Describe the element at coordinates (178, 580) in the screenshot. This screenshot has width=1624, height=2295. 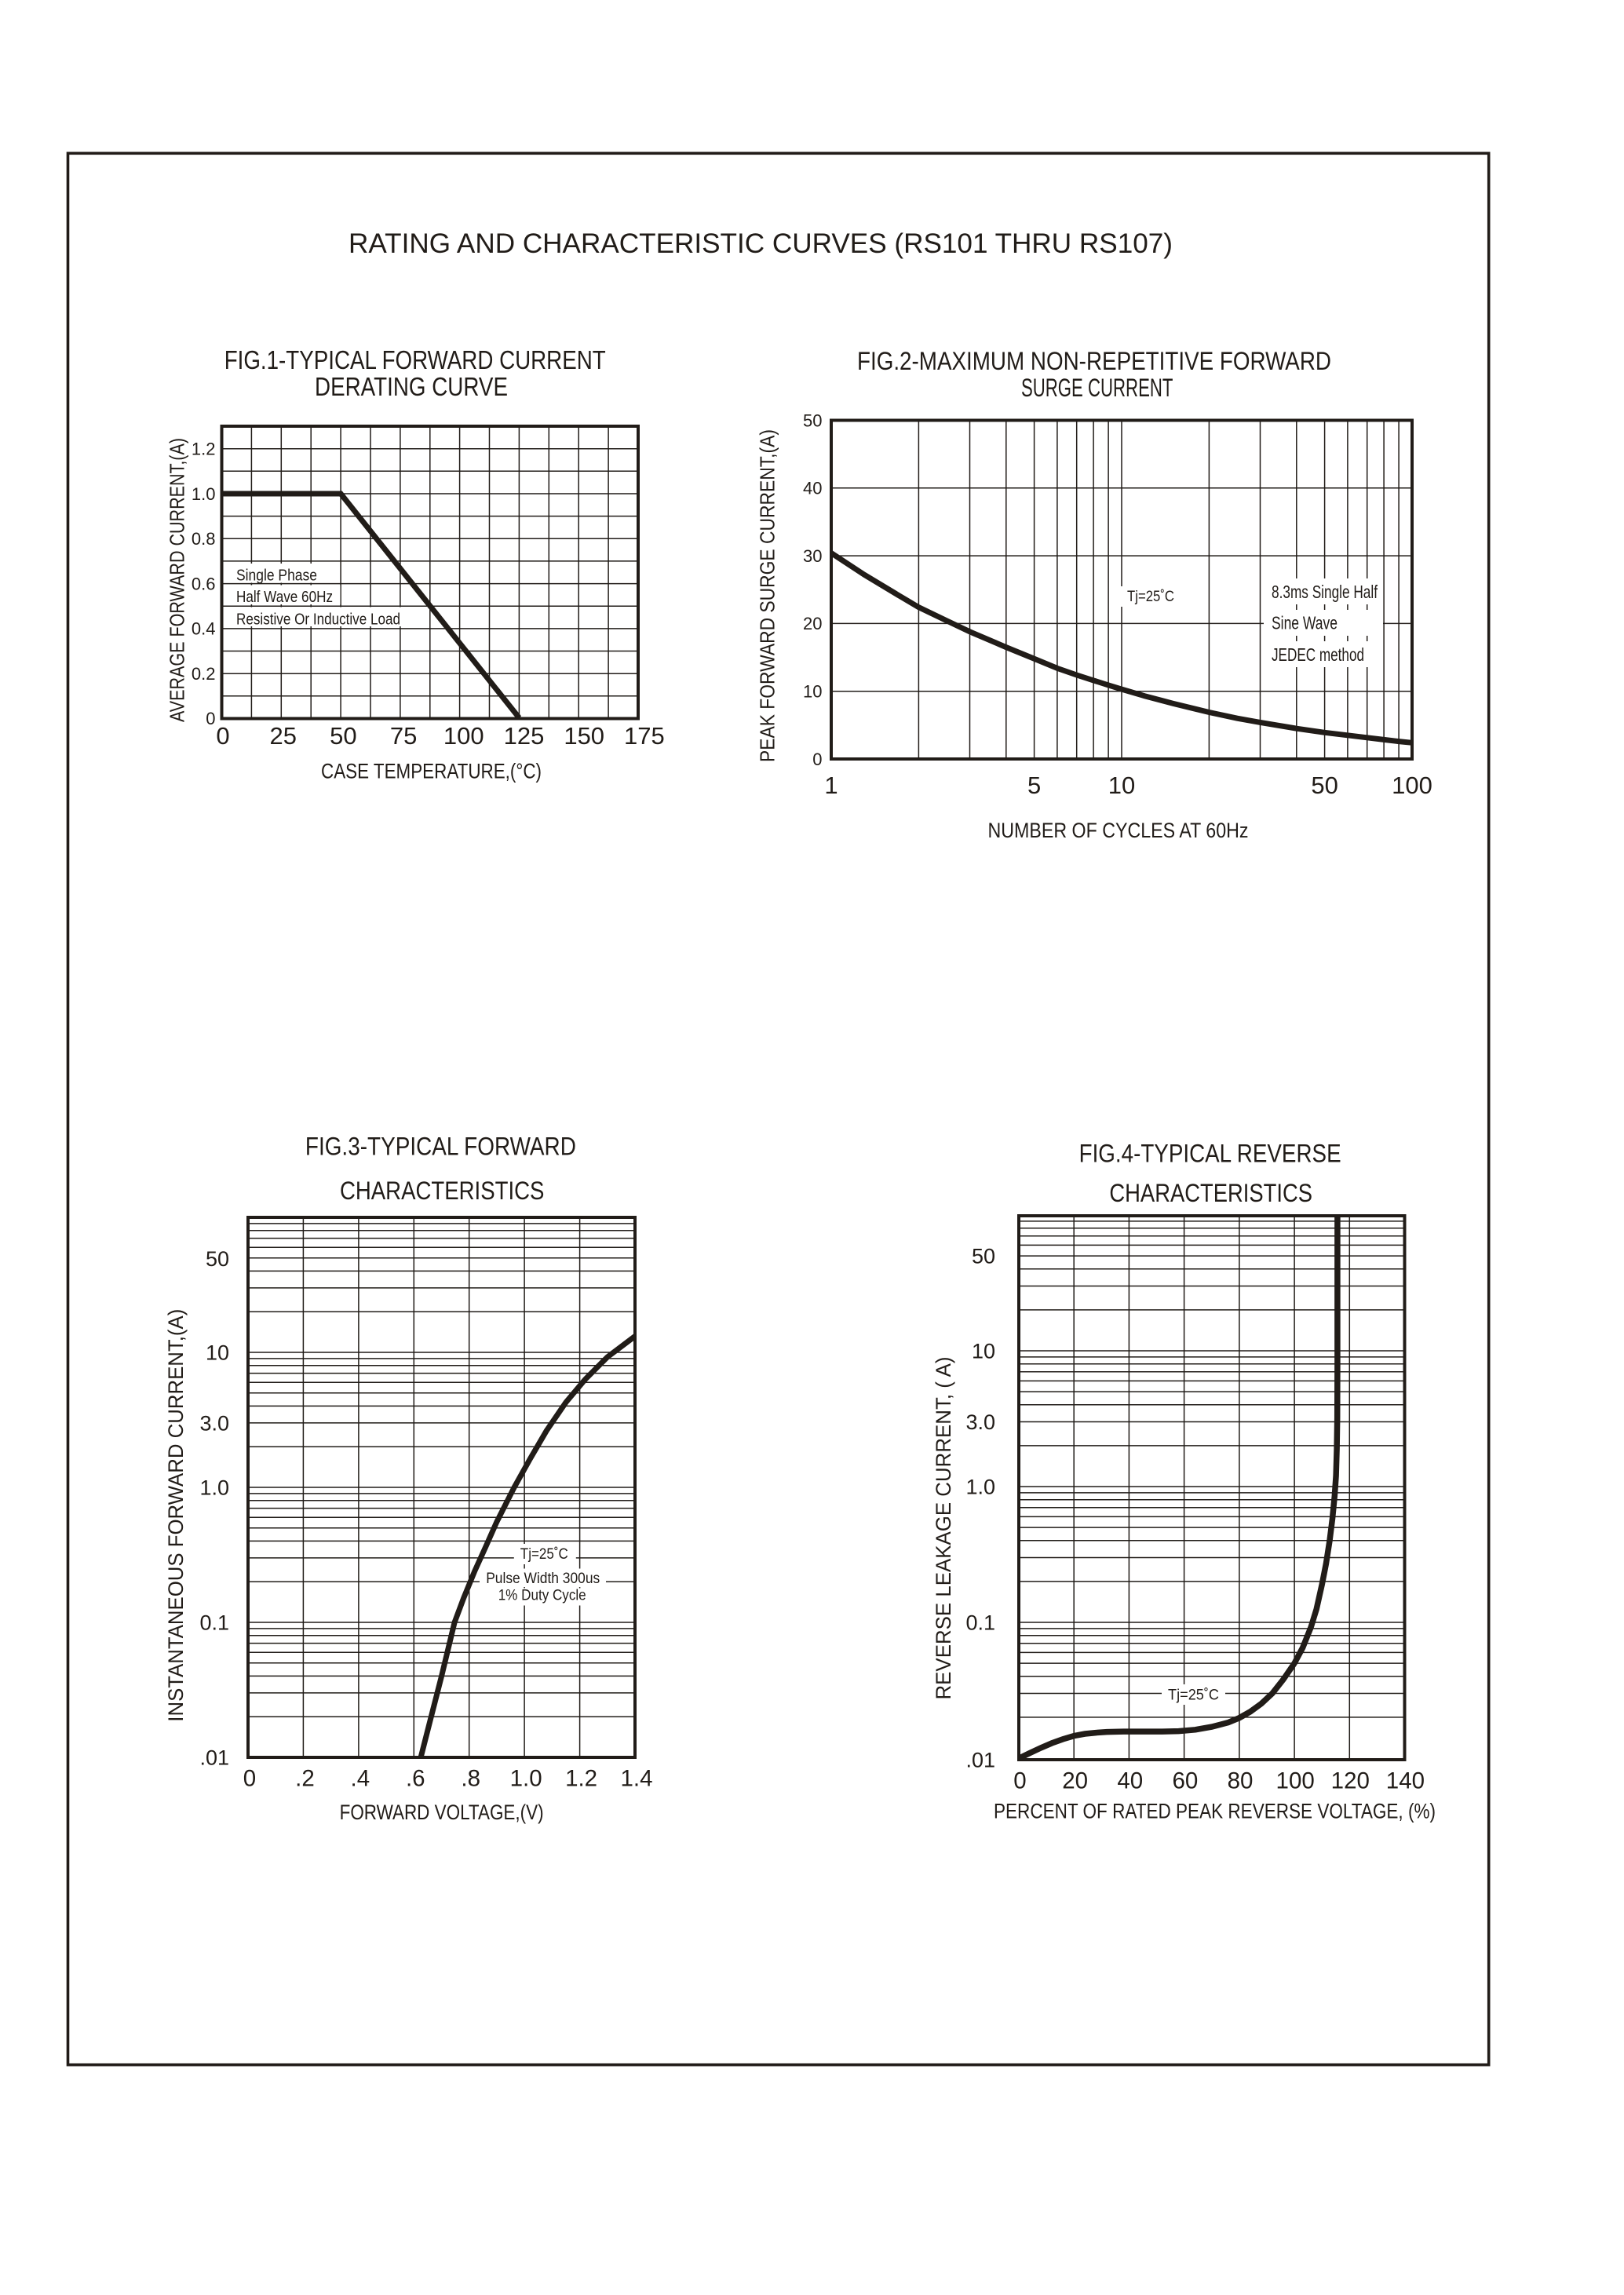
I see `svg-text: AVERAGE FORWARD CURRENT,(A)` at that location.